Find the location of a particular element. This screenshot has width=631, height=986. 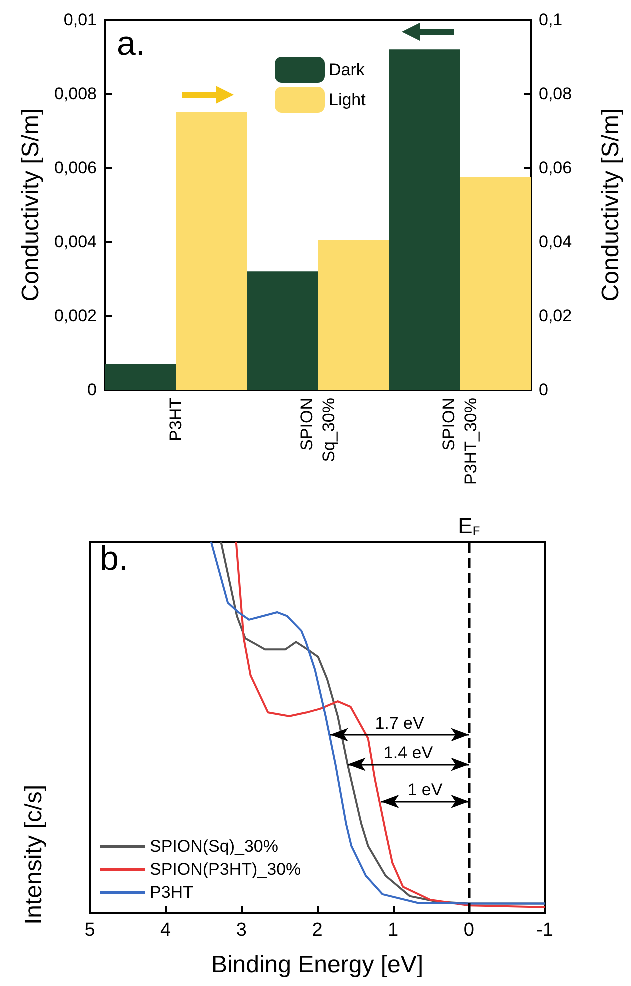

chart-title: a. is located at coordinates (131, 44).